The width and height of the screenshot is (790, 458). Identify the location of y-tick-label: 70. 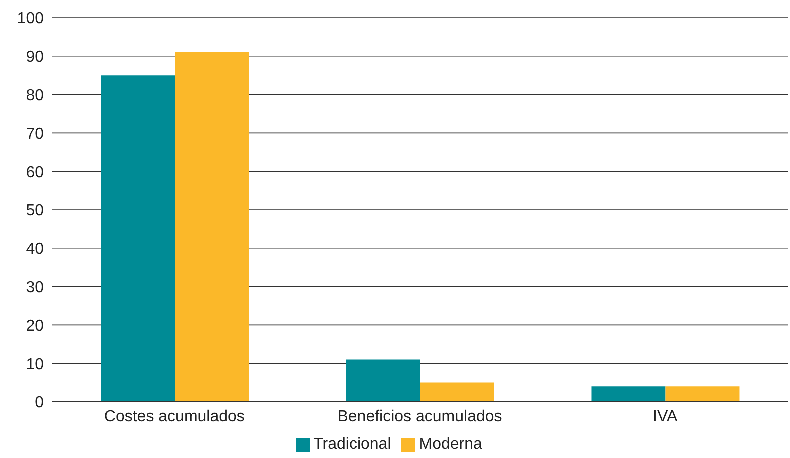
(35, 134).